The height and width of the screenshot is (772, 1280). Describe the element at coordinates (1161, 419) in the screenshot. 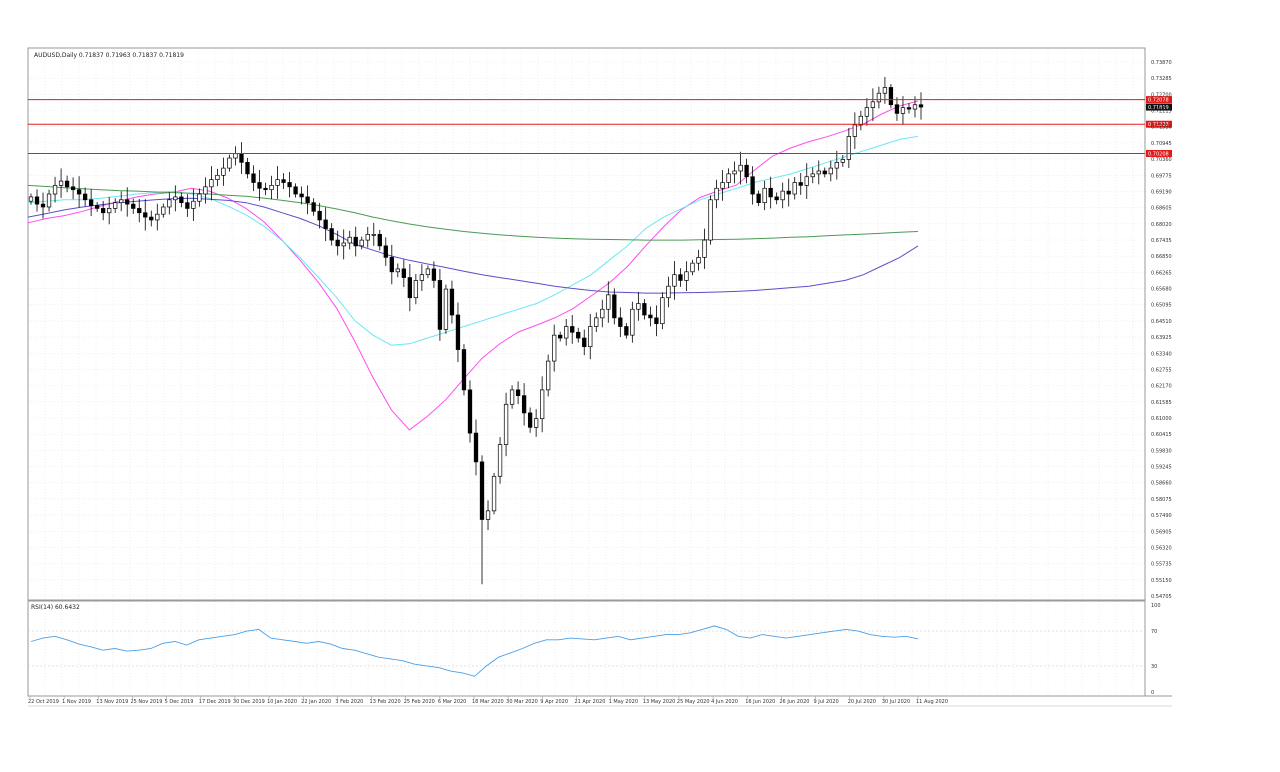

I see `y-tick-label: 0.61000` at that location.